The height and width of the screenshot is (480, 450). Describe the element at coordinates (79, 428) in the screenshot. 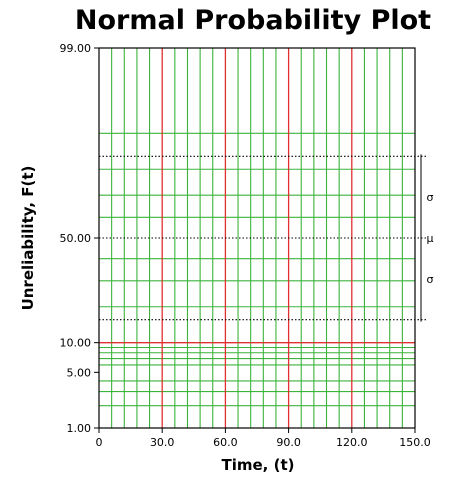

I see `y-tick-label: 1.00` at that location.